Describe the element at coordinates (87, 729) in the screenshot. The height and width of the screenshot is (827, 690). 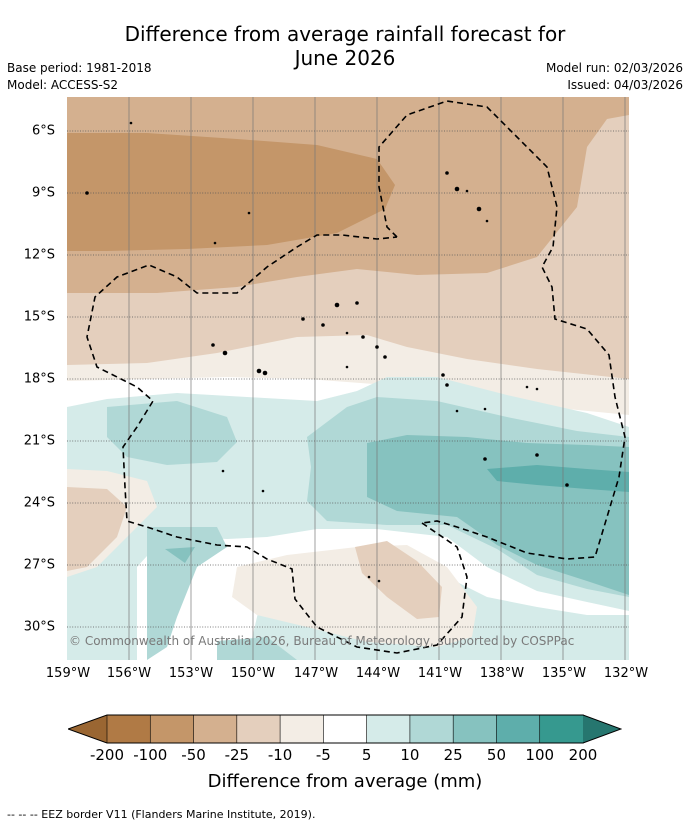
I see `colorbar-extend-low` at that location.